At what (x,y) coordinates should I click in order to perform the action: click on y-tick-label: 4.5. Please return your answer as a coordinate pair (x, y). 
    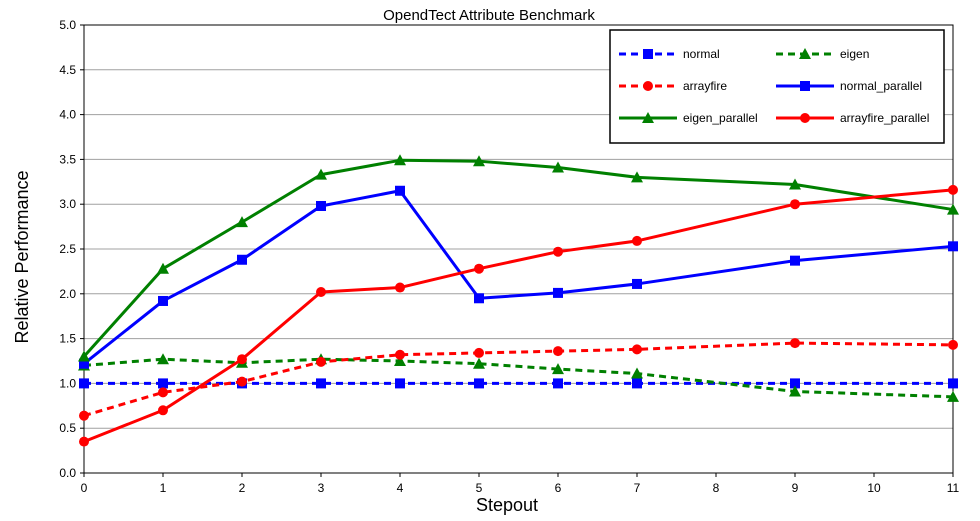
    Looking at the image, I should click on (67, 70).